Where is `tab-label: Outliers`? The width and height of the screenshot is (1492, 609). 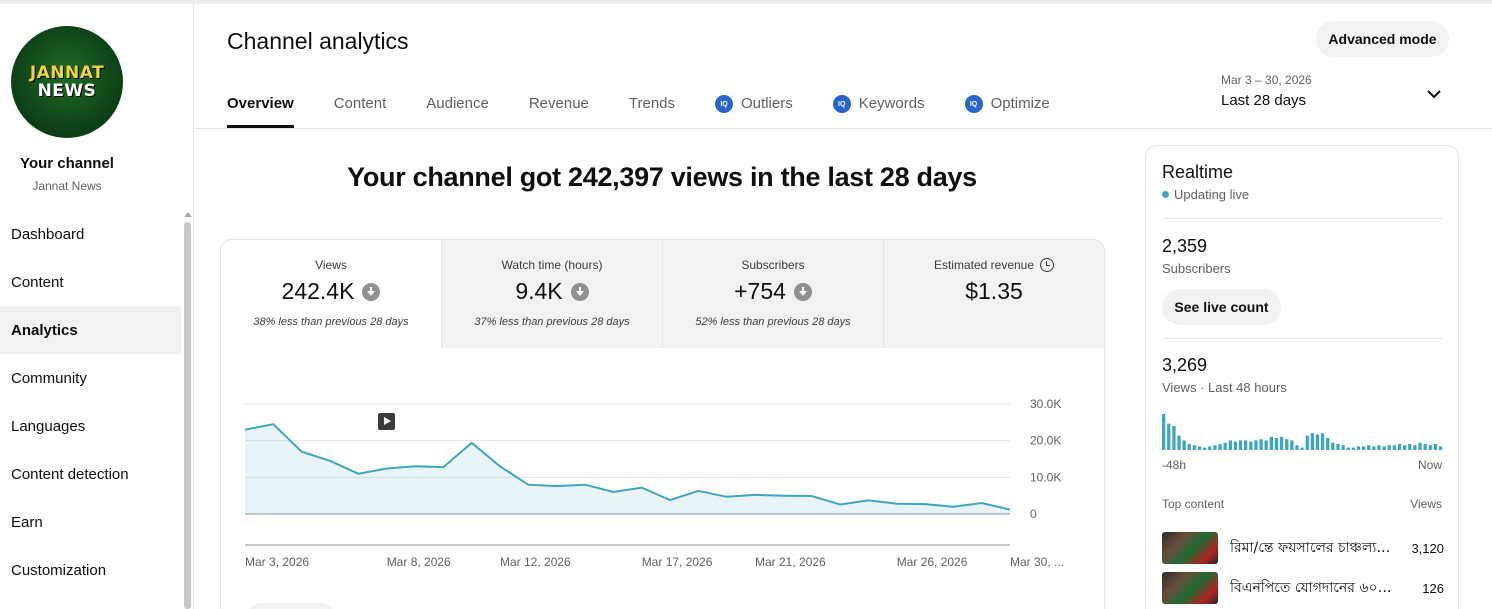
tab-label: Outliers is located at coordinates (767, 103).